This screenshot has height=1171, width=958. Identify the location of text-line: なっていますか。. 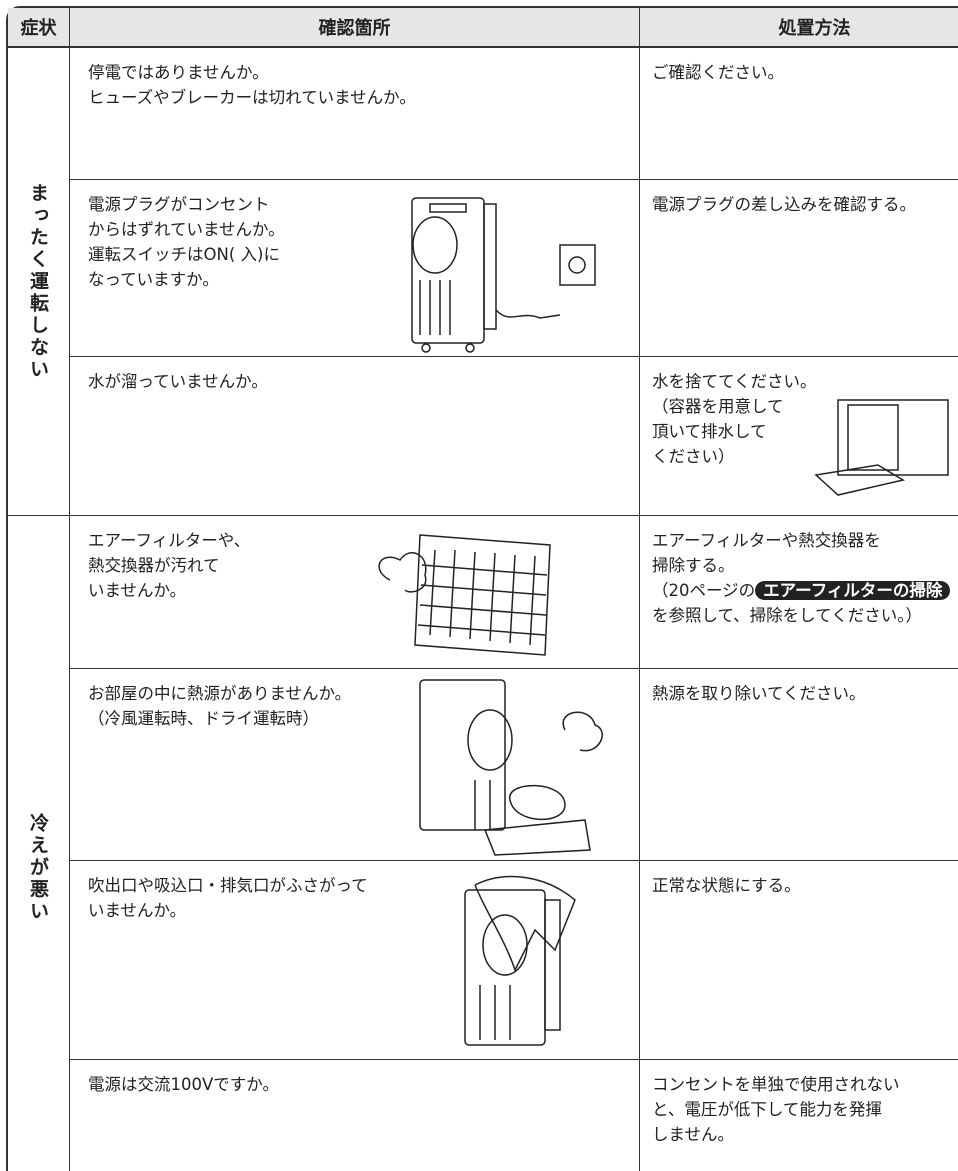
(153, 279).